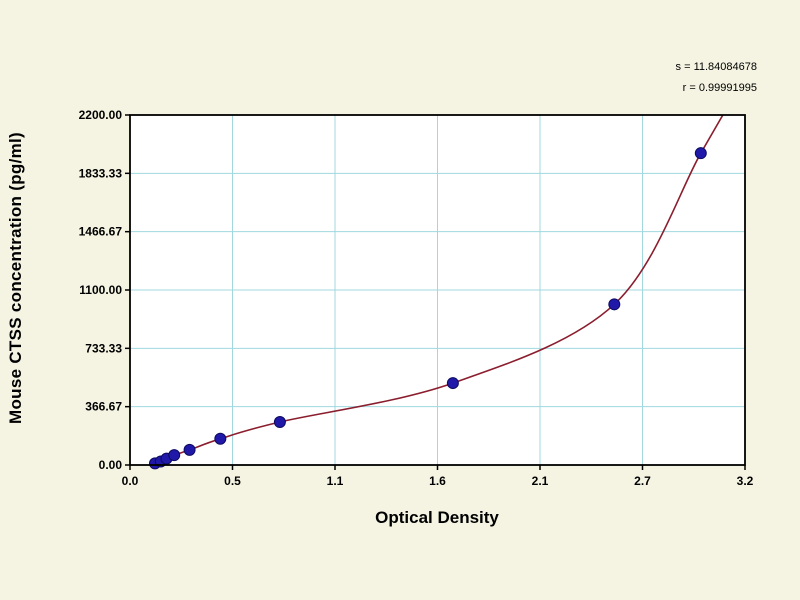 The image size is (800, 600). I want to click on x-tick-label: 3.2, so click(745, 481).